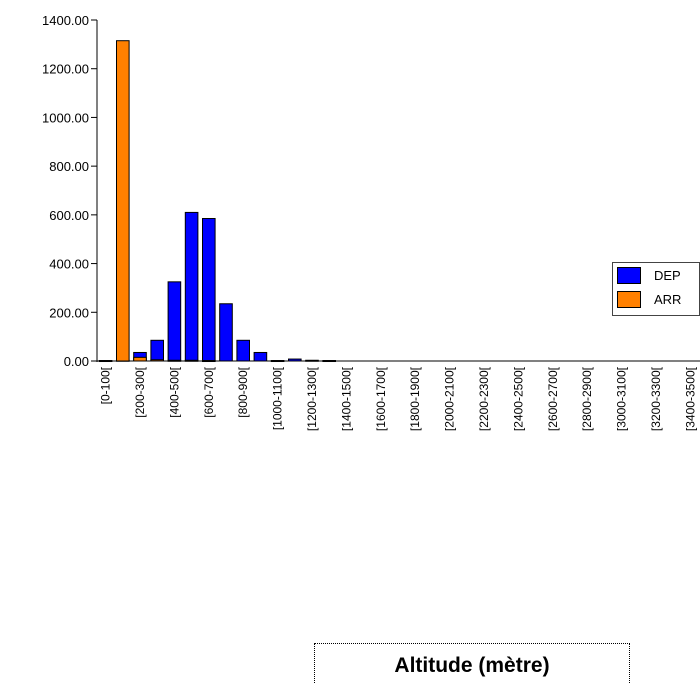  I want to click on legend-item-arr: ARR, so click(656, 300).